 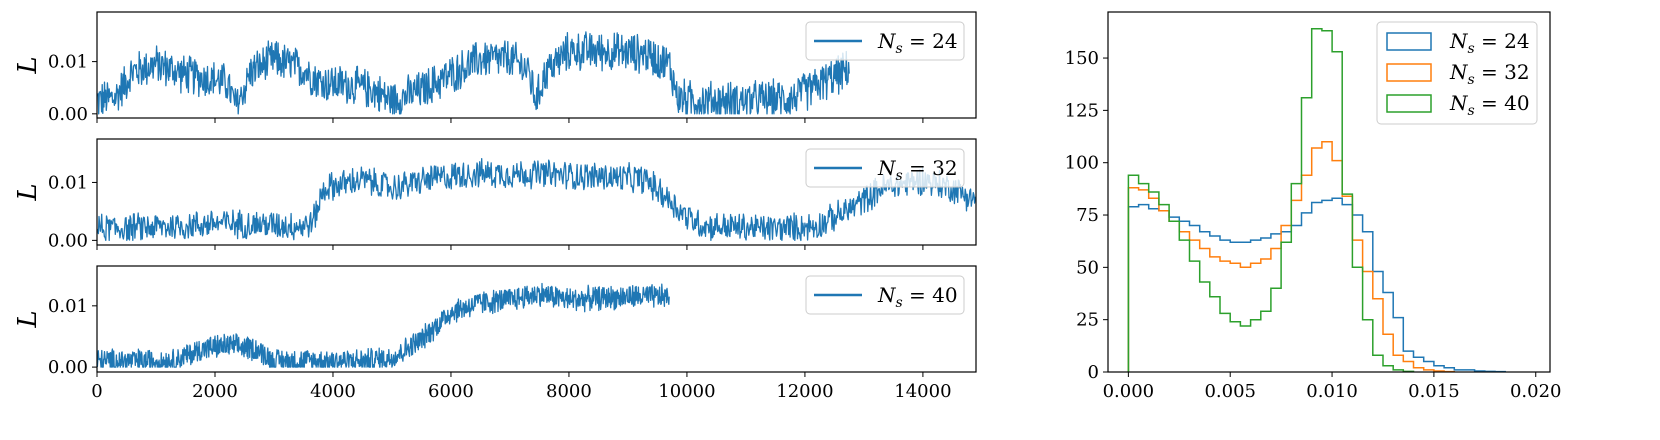 I want to click on y-tick-label: 125, so click(x=1082, y=110).